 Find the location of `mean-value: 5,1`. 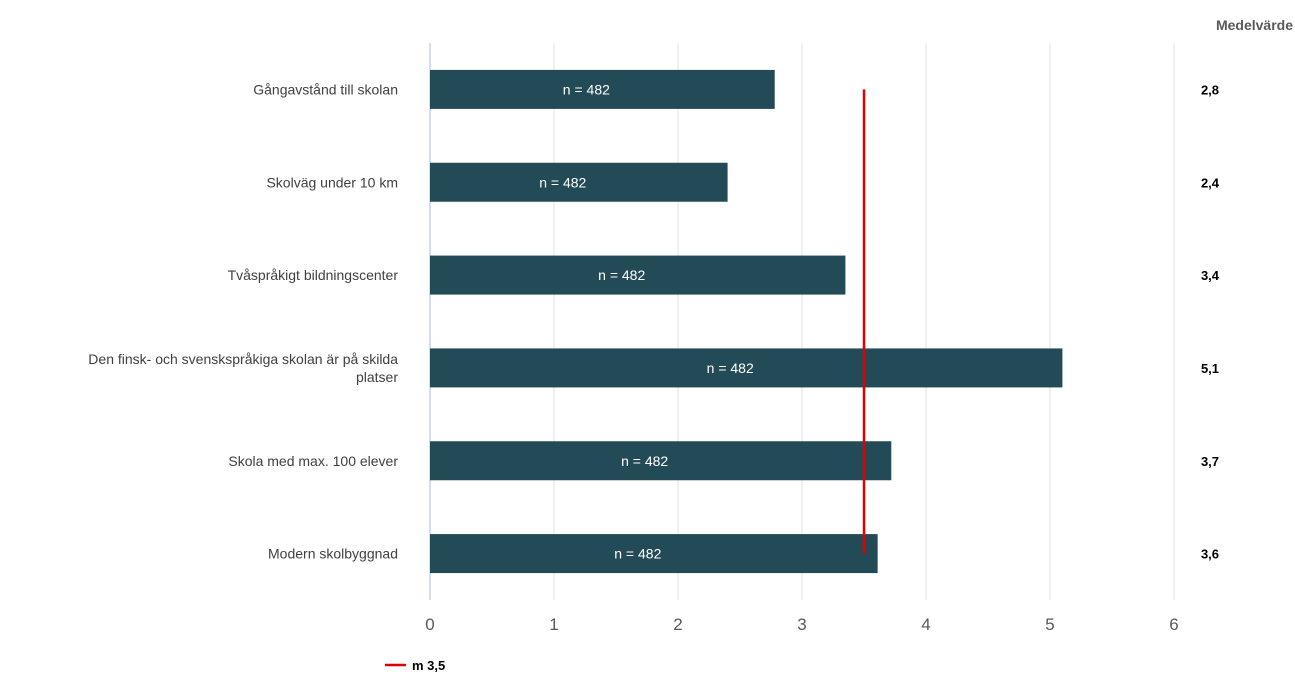

mean-value: 5,1 is located at coordinates (1210, 368).